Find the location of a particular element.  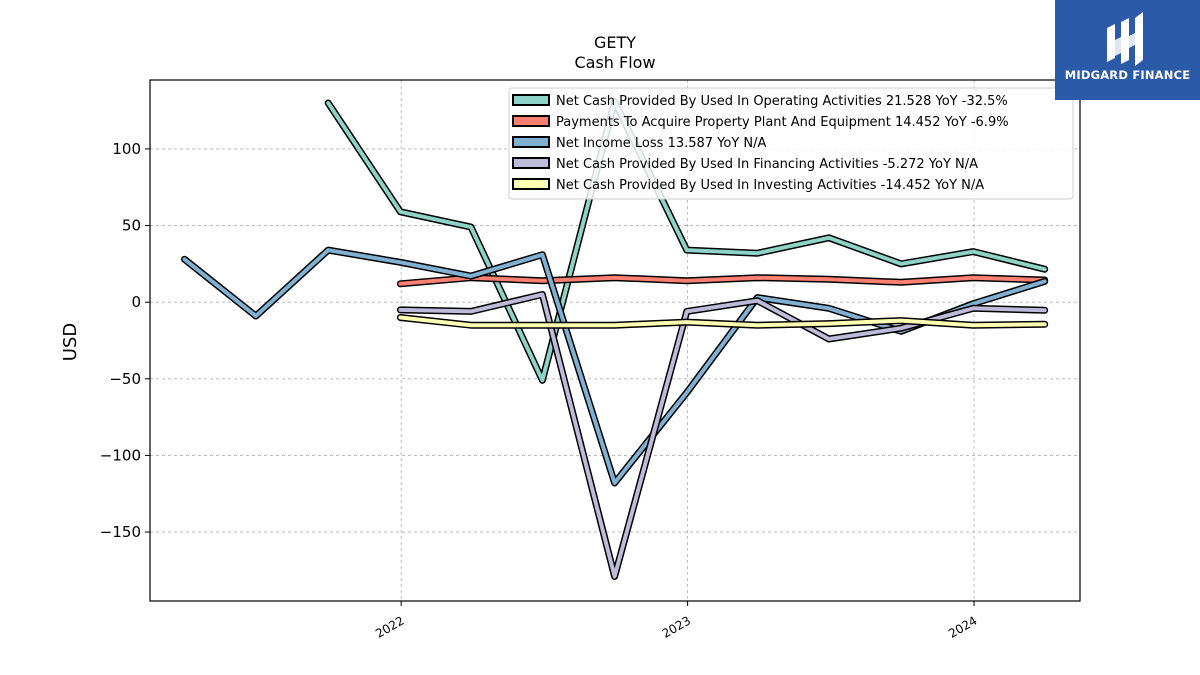

legend-label: Net Income Loss 13.587 YoY N/A is located at coordinates (661, 143).